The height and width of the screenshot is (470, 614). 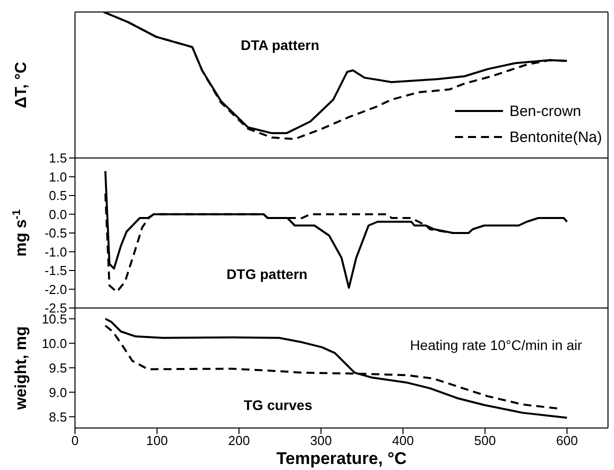 What do you see at coordinates (55, 308) in the screenshot?
I see `y-tick-label: -2.5` at bounding box center [55, 308].